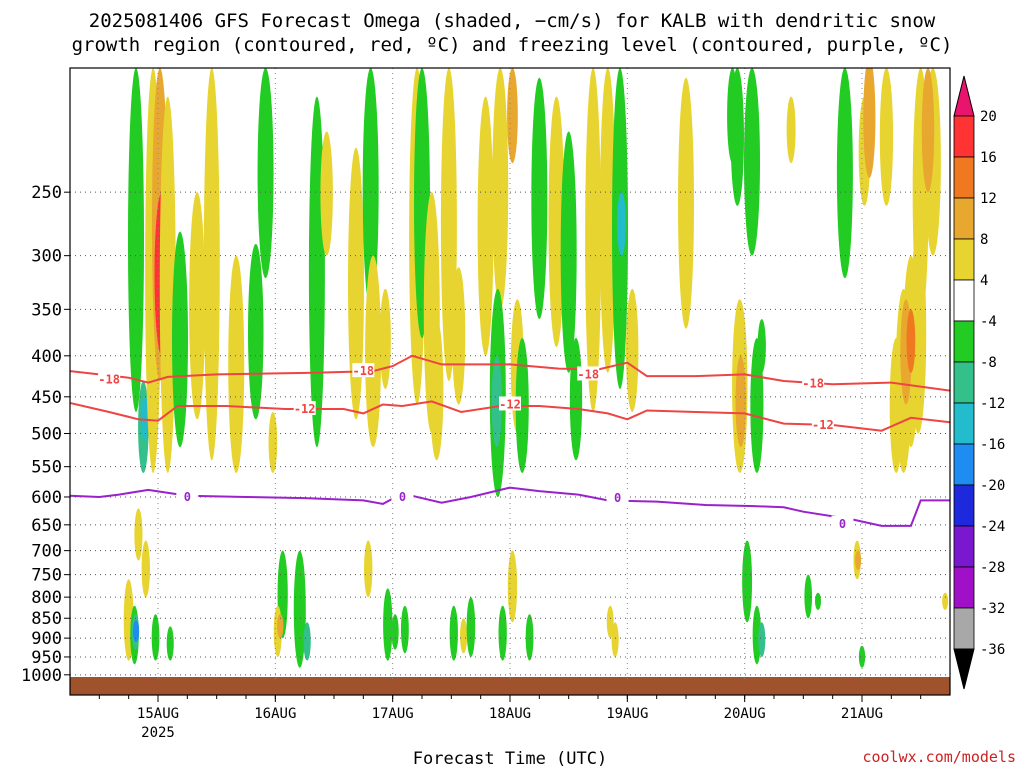 The image size is (1024, 768). What do you see at coordinates (984, 240) in the screenshot?
I see `colorbar-tick-label: 8` at bounding box center [984, 240].